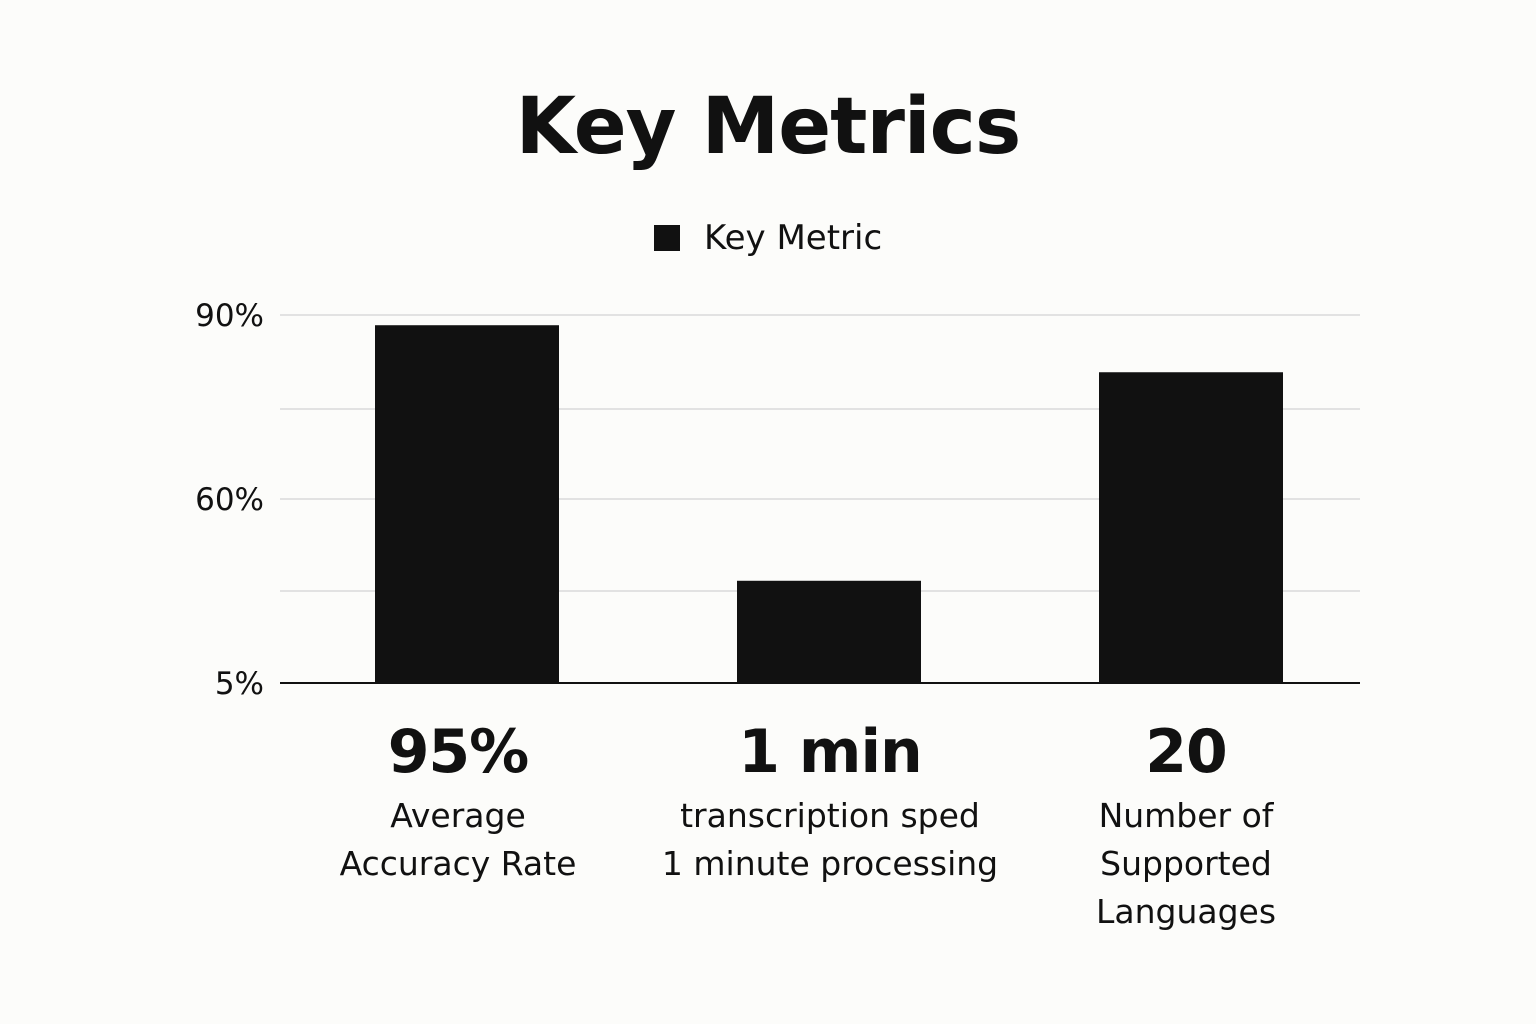 Image resolution: width=1536 pixels, height=1024 pixels. What do you see at coordinates (1186, 752) in the screenshot?
I see `category-value: 20` at bounding box center [1186, 752].